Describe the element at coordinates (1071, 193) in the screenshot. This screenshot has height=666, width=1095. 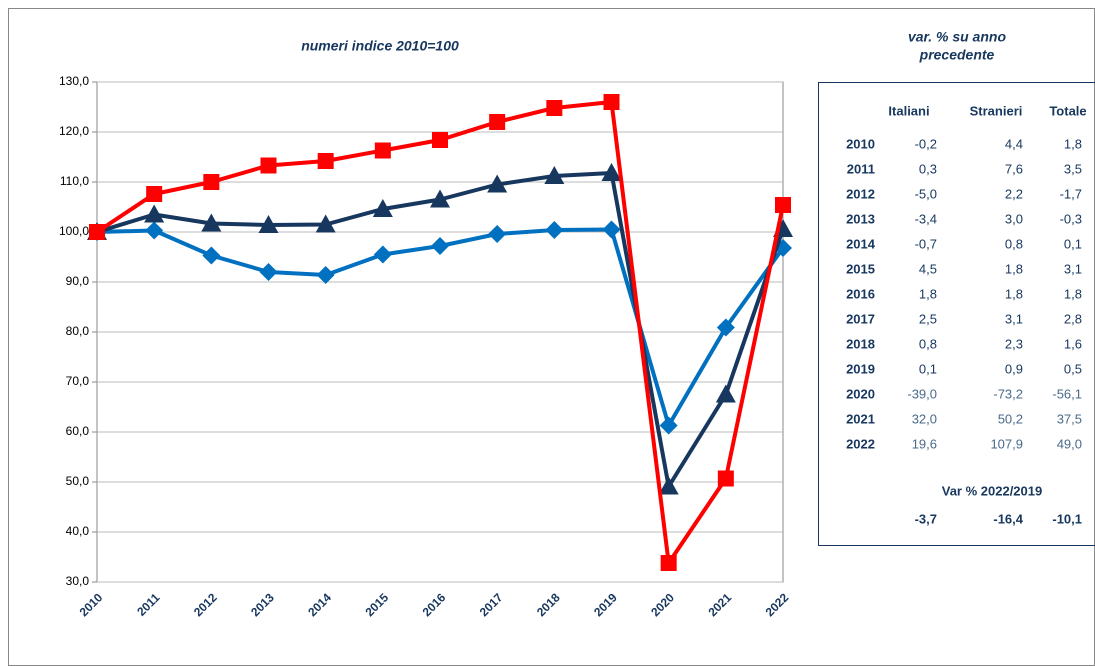
I see `table-cell: -1,7` at that location.